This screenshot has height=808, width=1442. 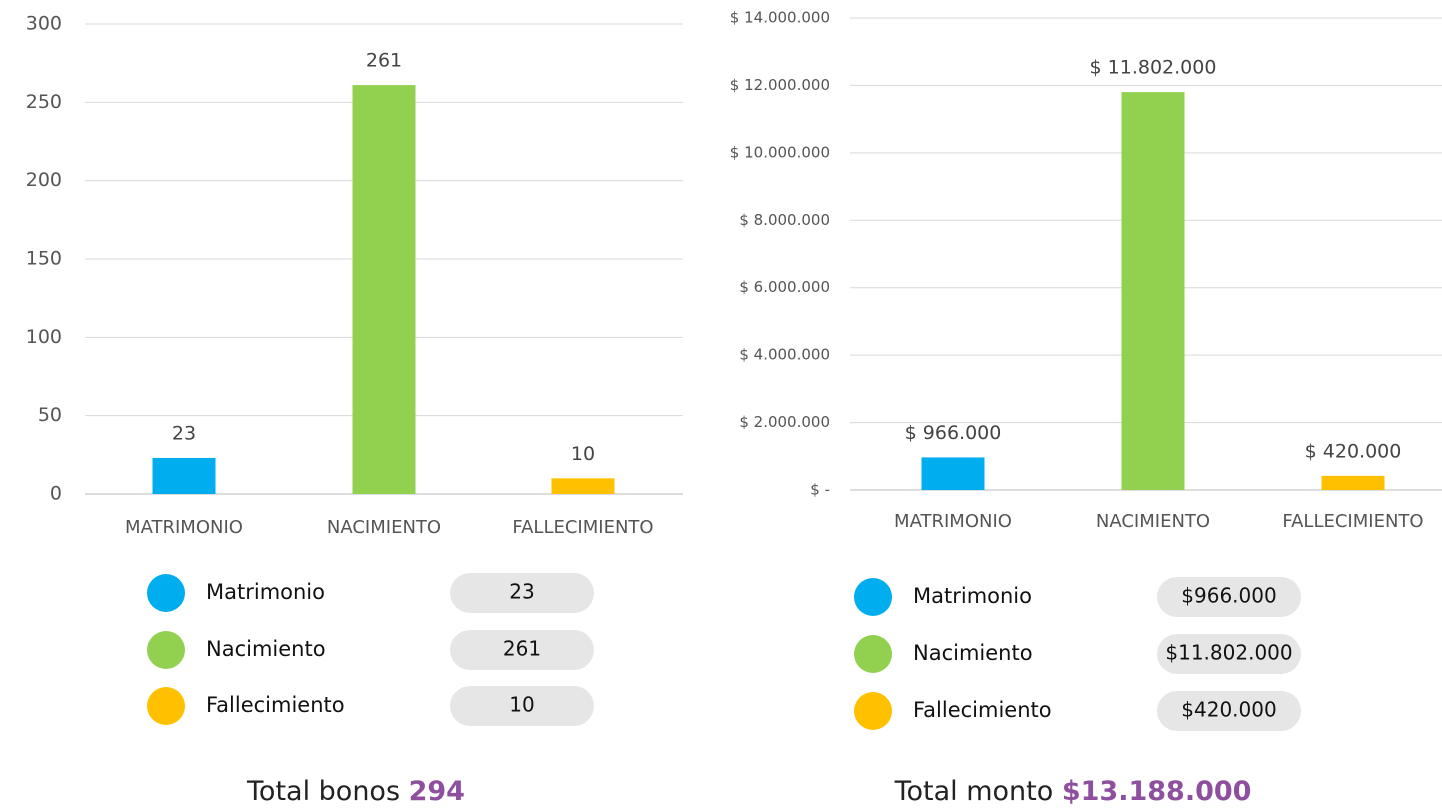 I want to click on y-tick-label: $ -, so click(x=820, y=490).